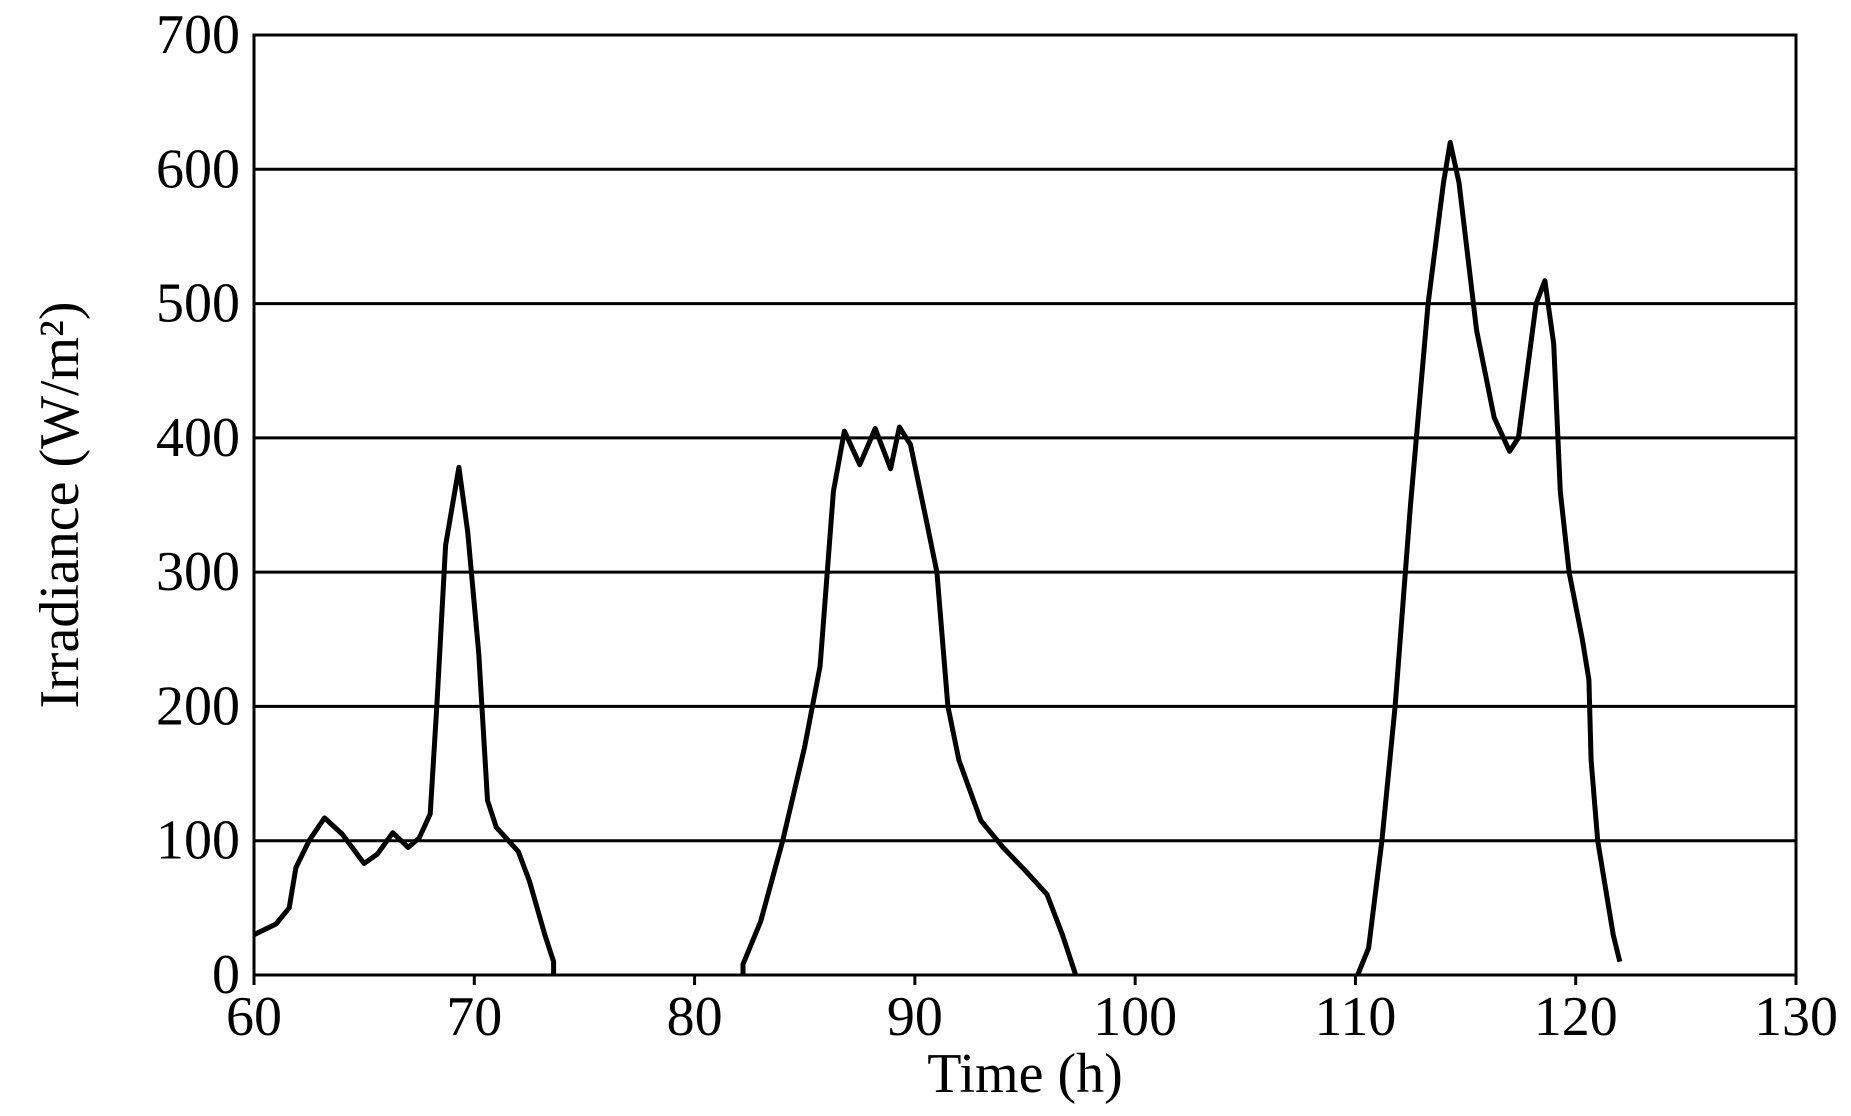  What do you see at coordinates (226, 975) in the screenshot?
I see `y-tick-label: 0` at bounding box center [226, 975].